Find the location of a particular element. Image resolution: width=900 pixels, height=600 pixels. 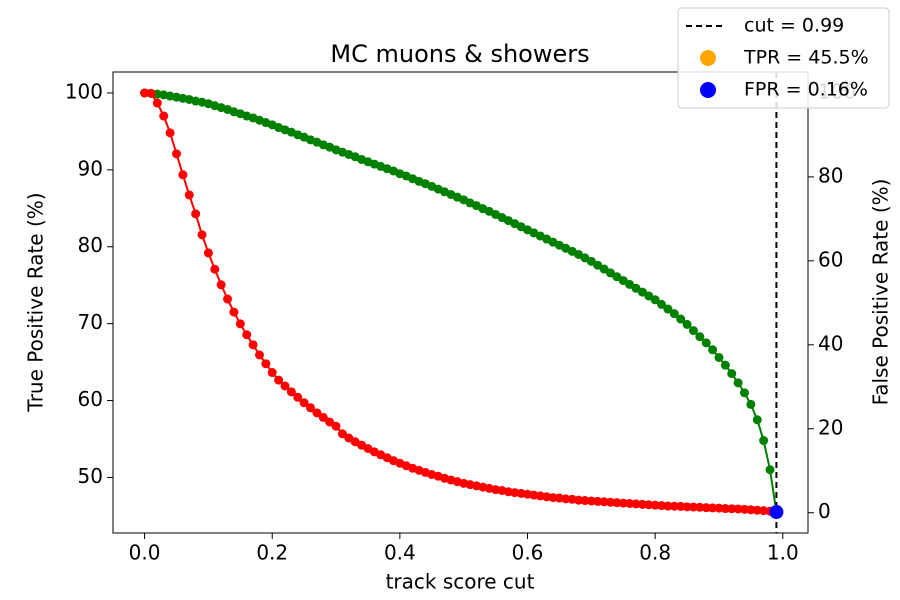

legend-label: FPR = 0.16% is located at coordinates (806, 90).